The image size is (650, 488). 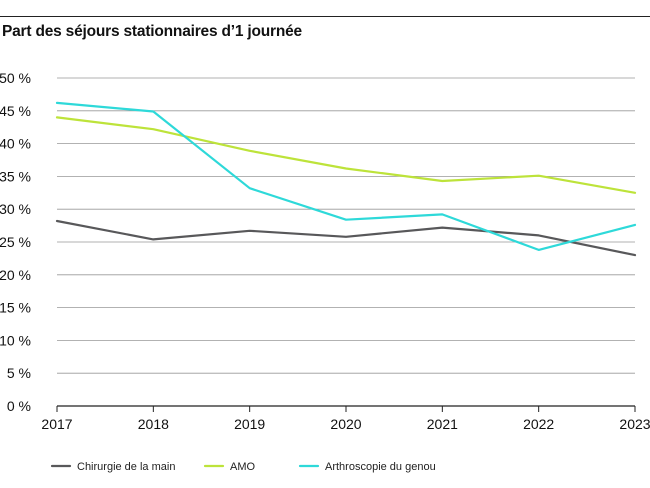 What do you see at coordinates (538, 424) in the screenshot?
I see `x-tick-label: 2022` at bounding box center [538, 424].